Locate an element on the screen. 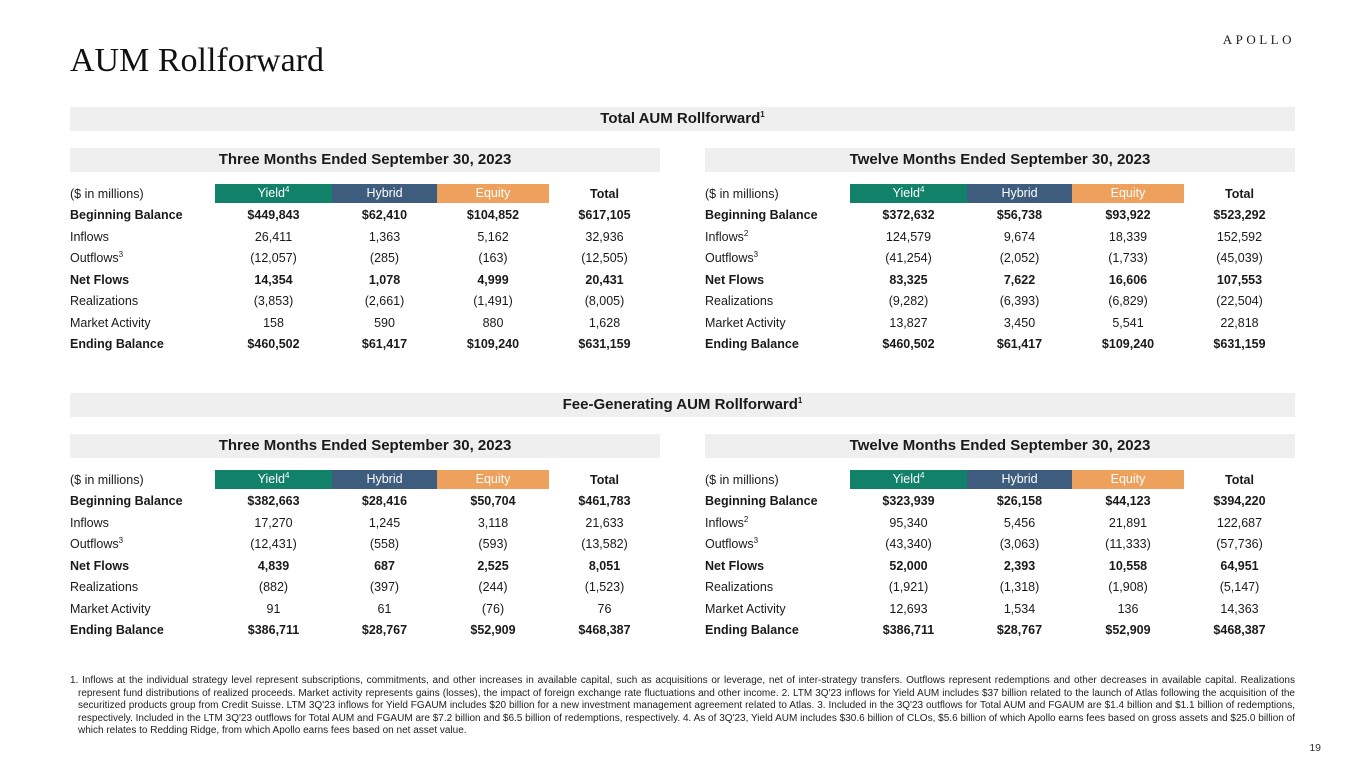 Image resolution: width=1365 pixels, height=768 pixels. cell-value: (22,504) is located at coordinates (1239, 301).